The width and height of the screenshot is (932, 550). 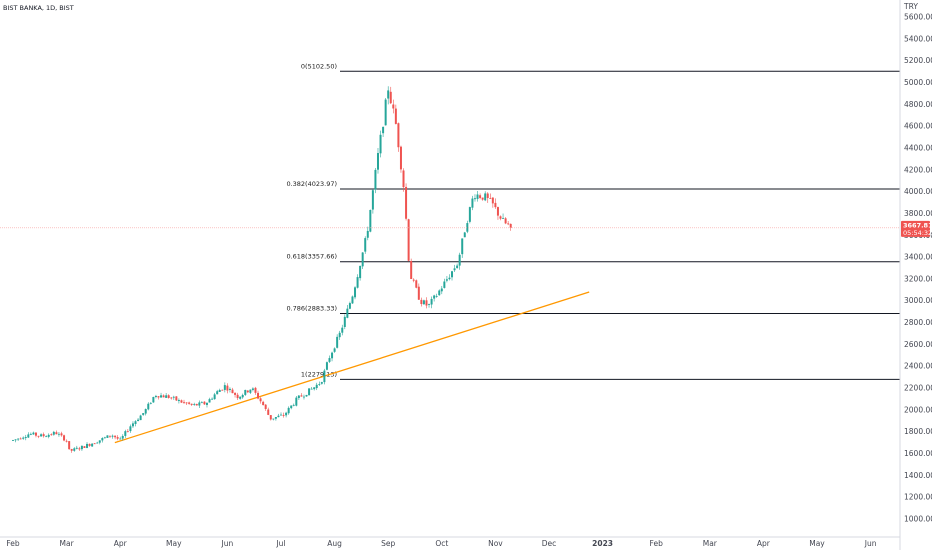 I want to click on price-tag-box, so click(x=915, y=228).